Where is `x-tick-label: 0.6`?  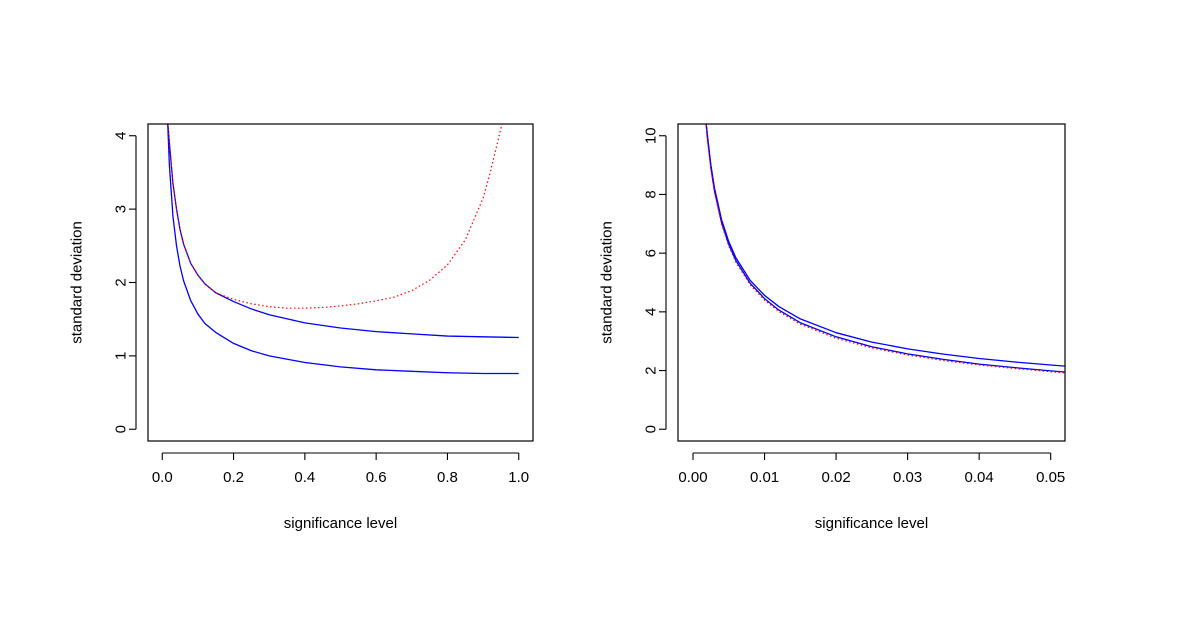 x-tick-label: 0.6 is located at coordinates (376, 477).